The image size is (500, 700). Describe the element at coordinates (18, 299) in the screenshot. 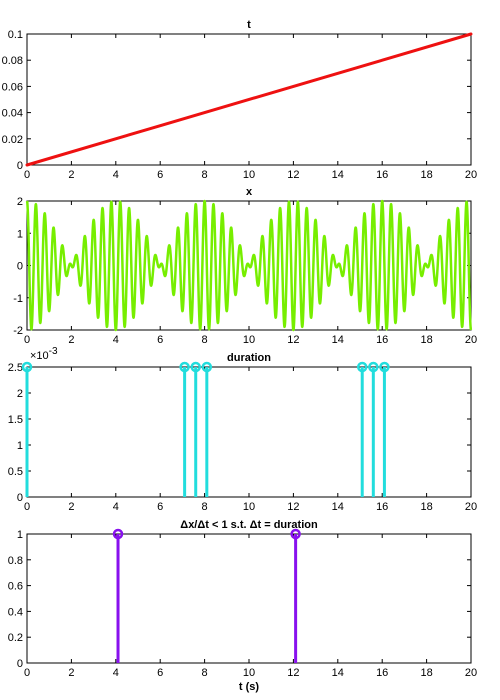

I see `y-tick-label: -1` at that location.